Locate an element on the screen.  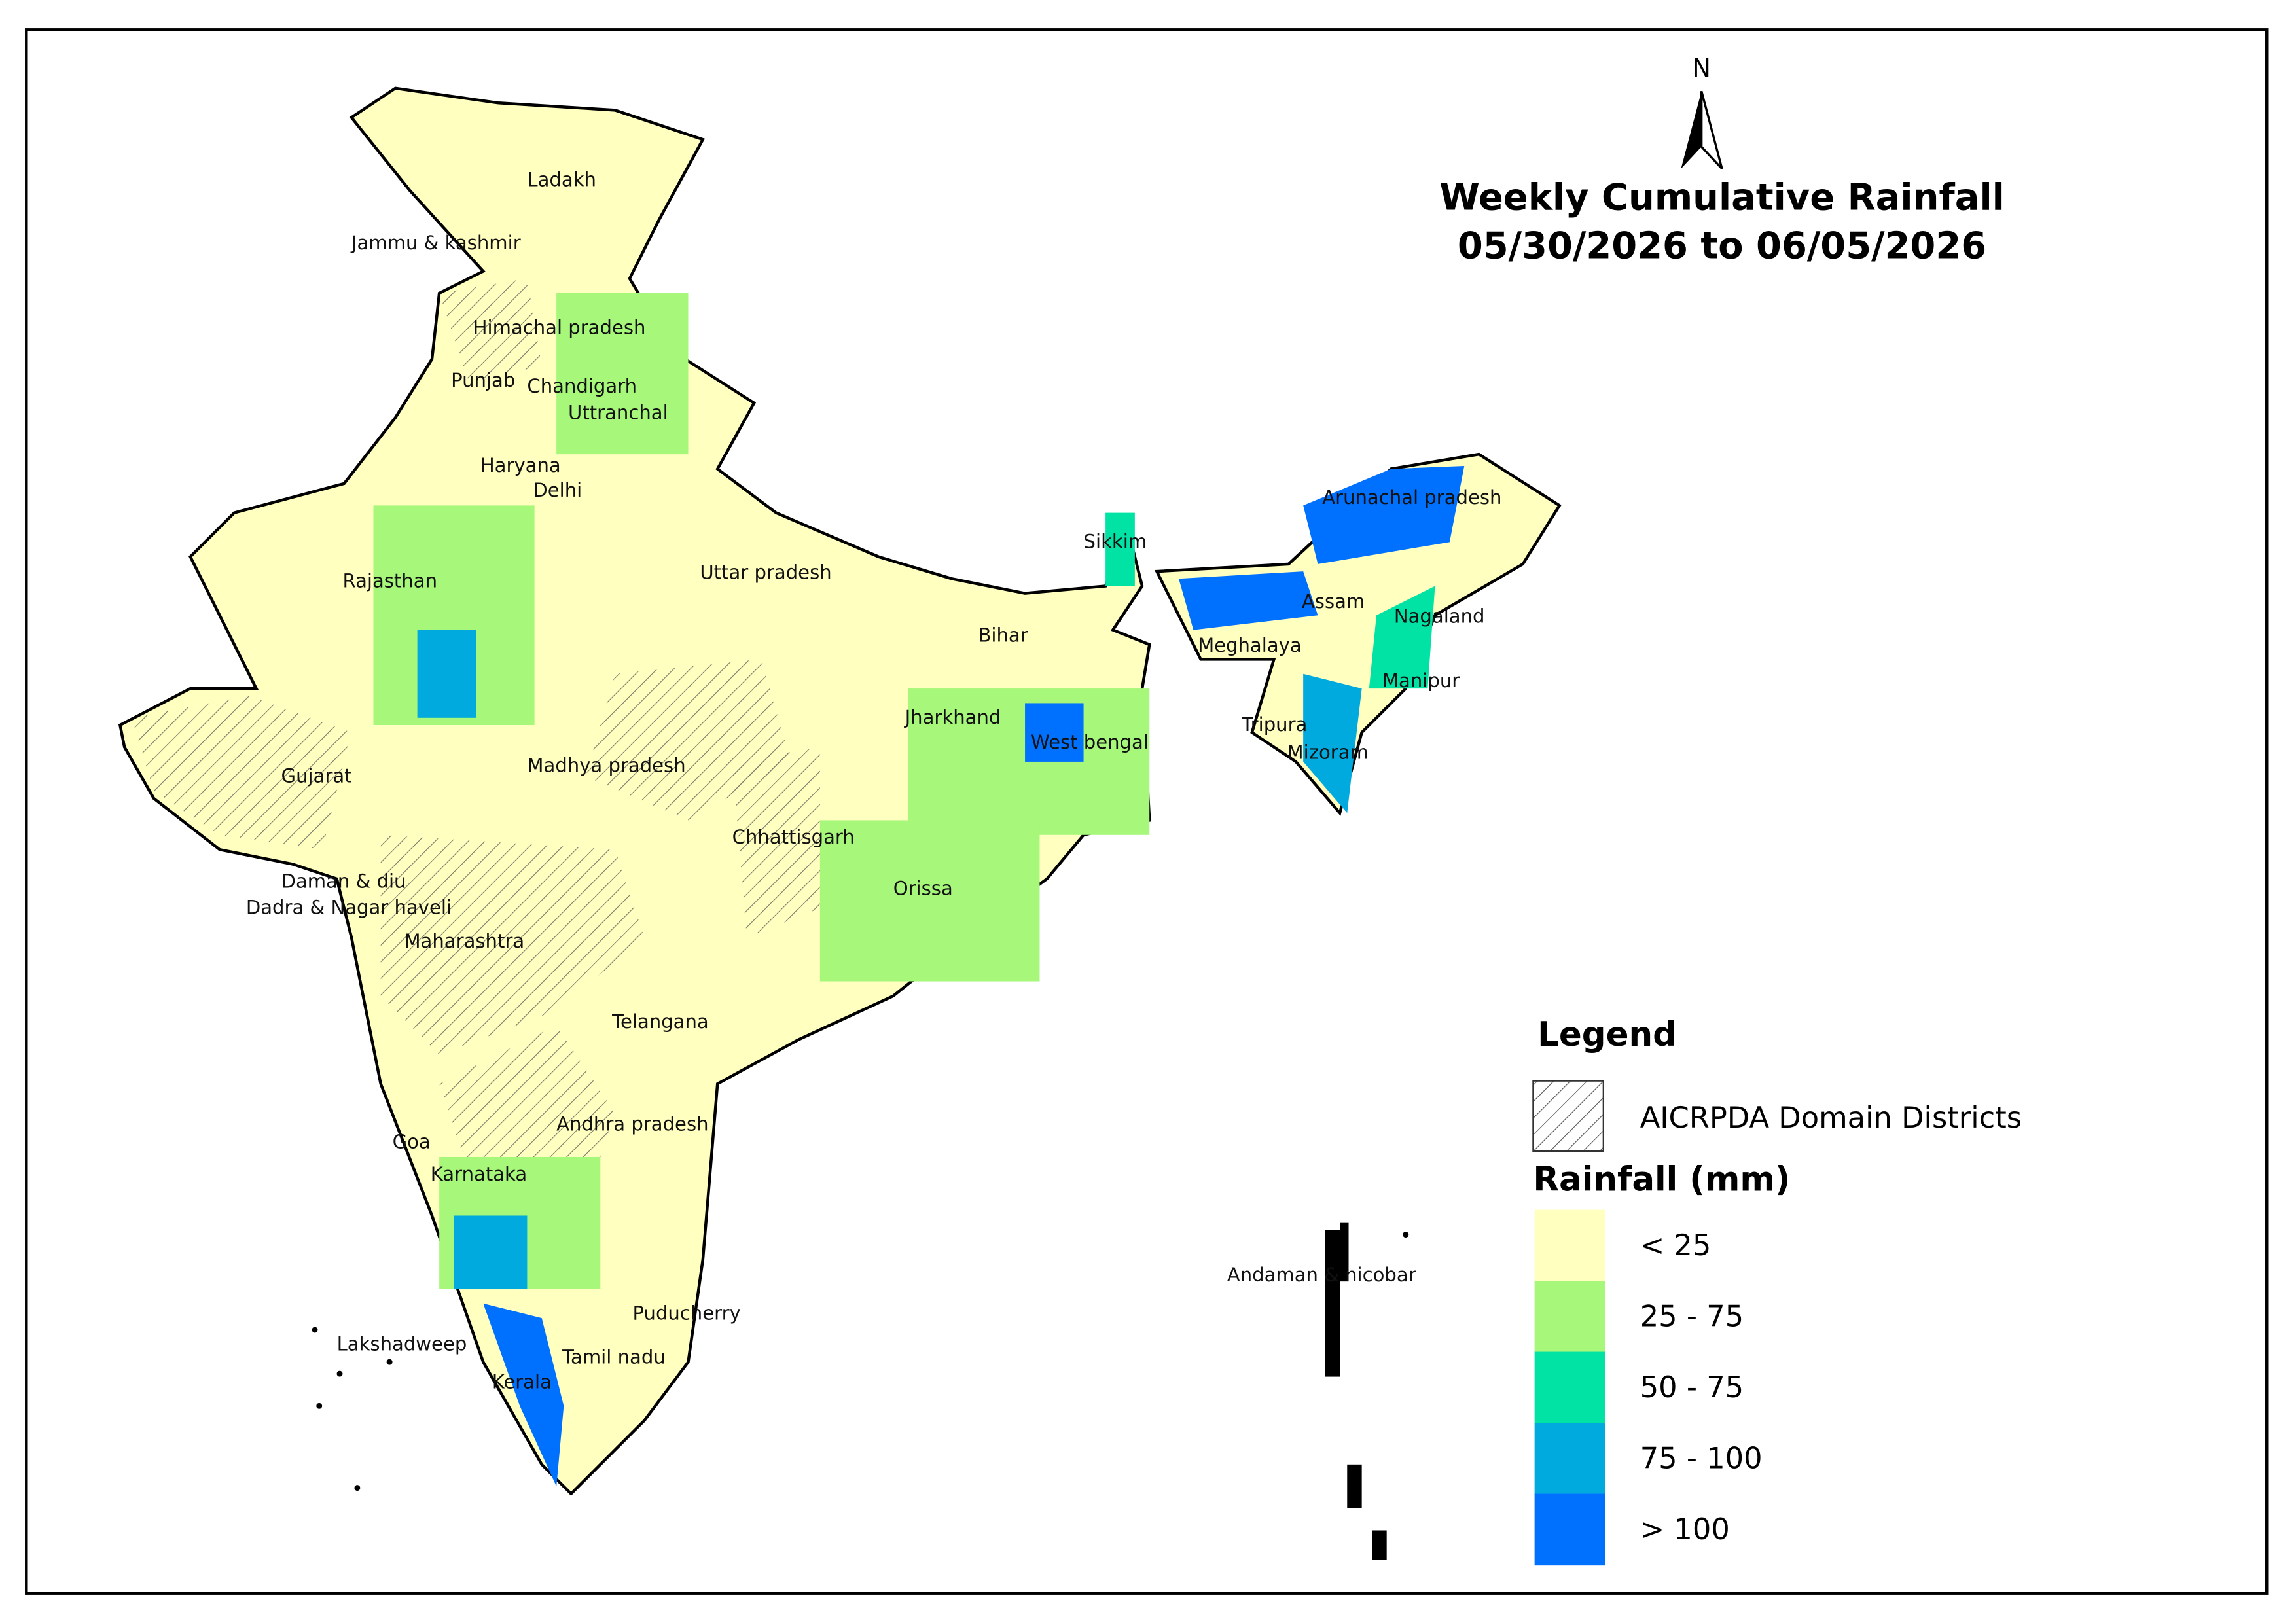
region-label: Assam is located at coordinates (1333, 601).